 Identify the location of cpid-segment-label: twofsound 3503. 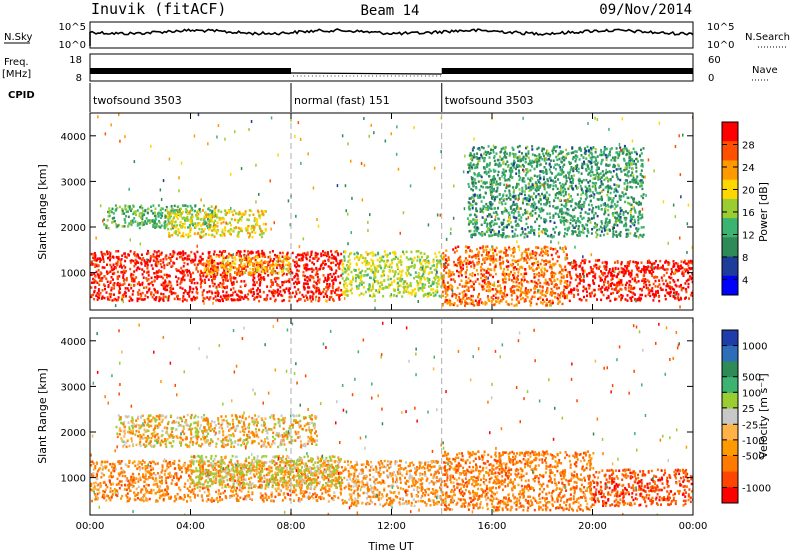
(489, 100).